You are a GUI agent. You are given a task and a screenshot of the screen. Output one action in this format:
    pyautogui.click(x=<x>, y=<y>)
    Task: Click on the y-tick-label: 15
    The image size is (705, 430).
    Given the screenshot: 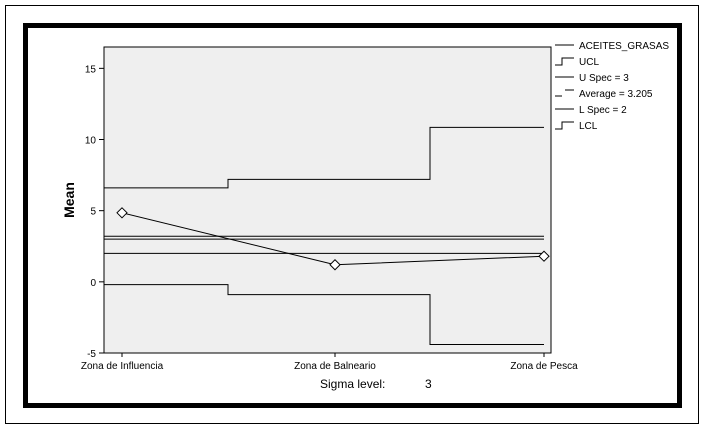 What is the action you would take?
    pyautogui.click(x=91, y=69)
    